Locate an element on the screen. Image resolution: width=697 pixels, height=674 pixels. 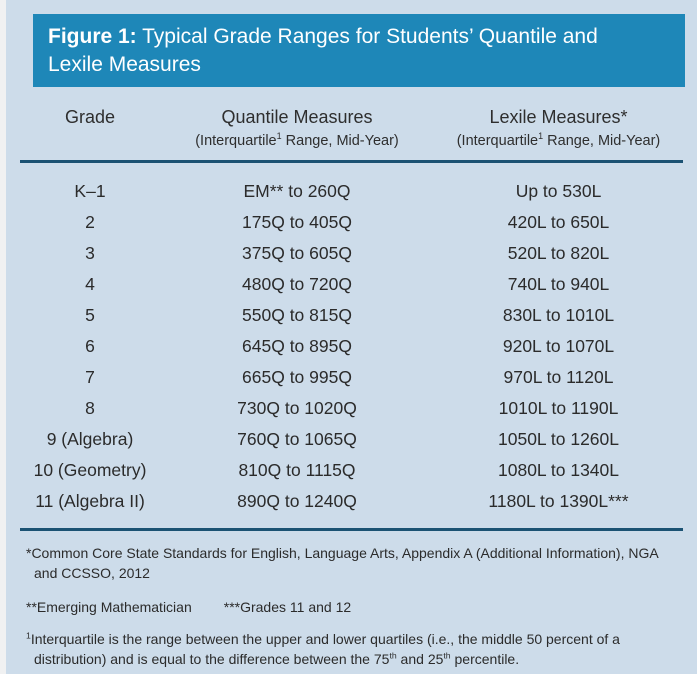
lexile-cell: 420L to 650L is located at coordinates (558, 222).